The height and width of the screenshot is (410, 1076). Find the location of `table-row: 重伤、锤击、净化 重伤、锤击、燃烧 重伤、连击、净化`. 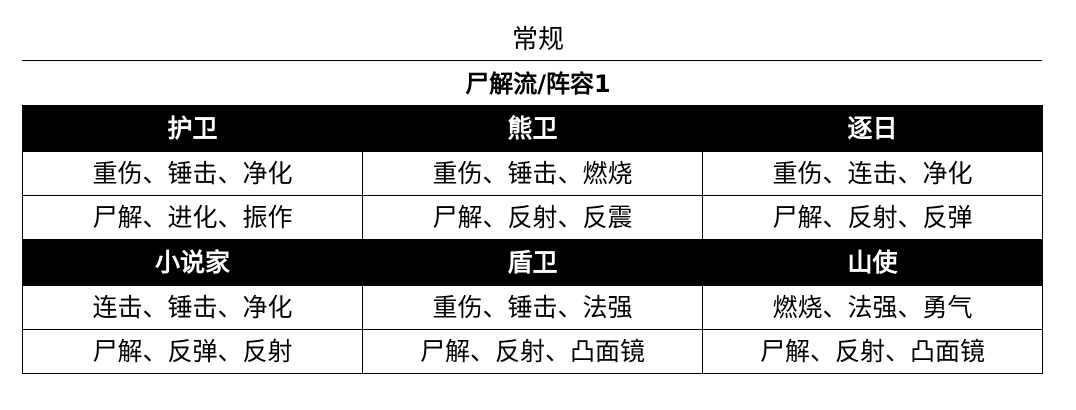

table-row: 重伤、锤击、净化 重伤、锤击、燃烧 重伤、连击、净化 is located at coordinates (532, 173).